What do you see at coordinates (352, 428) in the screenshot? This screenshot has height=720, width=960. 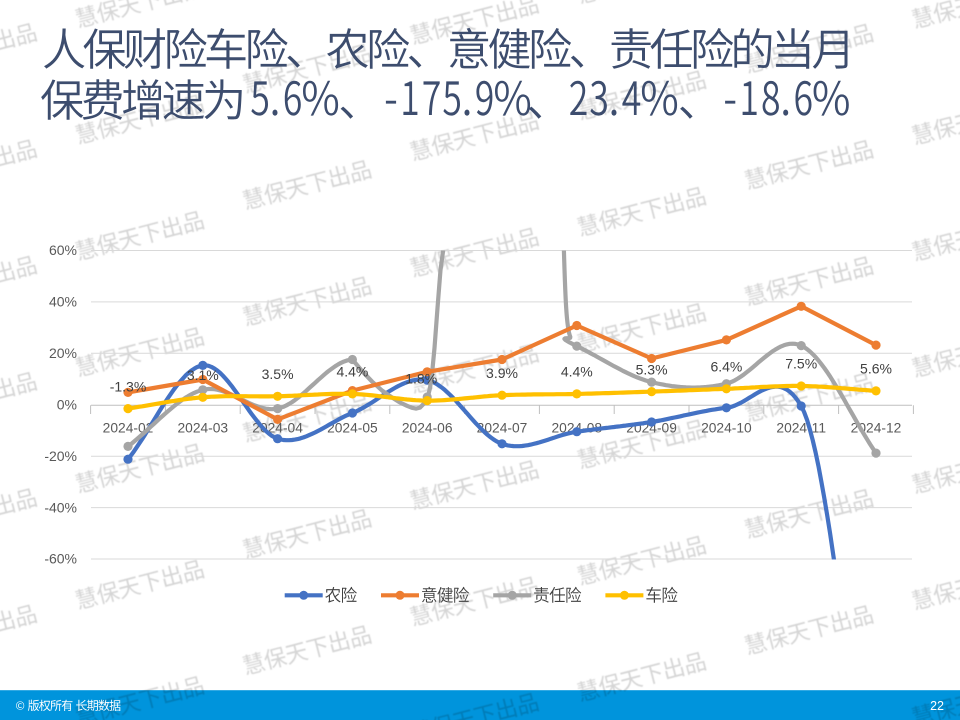 I see `svg-text: 2024-05` at bounding box center [352, 428].